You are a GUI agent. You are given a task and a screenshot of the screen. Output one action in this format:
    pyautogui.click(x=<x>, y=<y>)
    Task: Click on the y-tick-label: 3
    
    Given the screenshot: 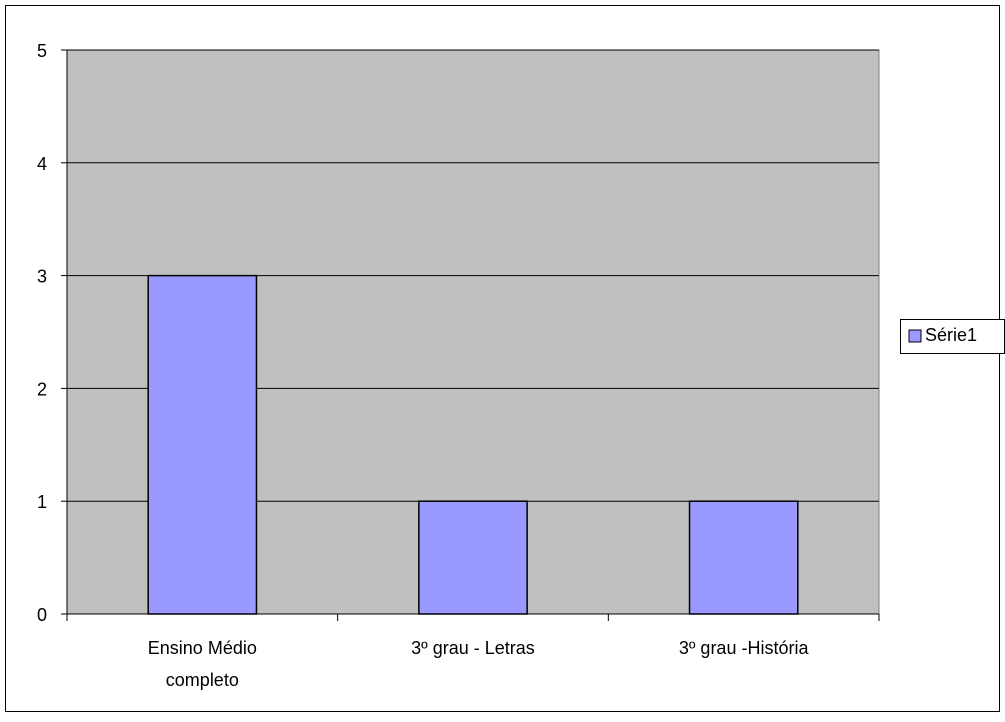 What is the action you would take?
    pyautogui.click(x=42, y=277)
    